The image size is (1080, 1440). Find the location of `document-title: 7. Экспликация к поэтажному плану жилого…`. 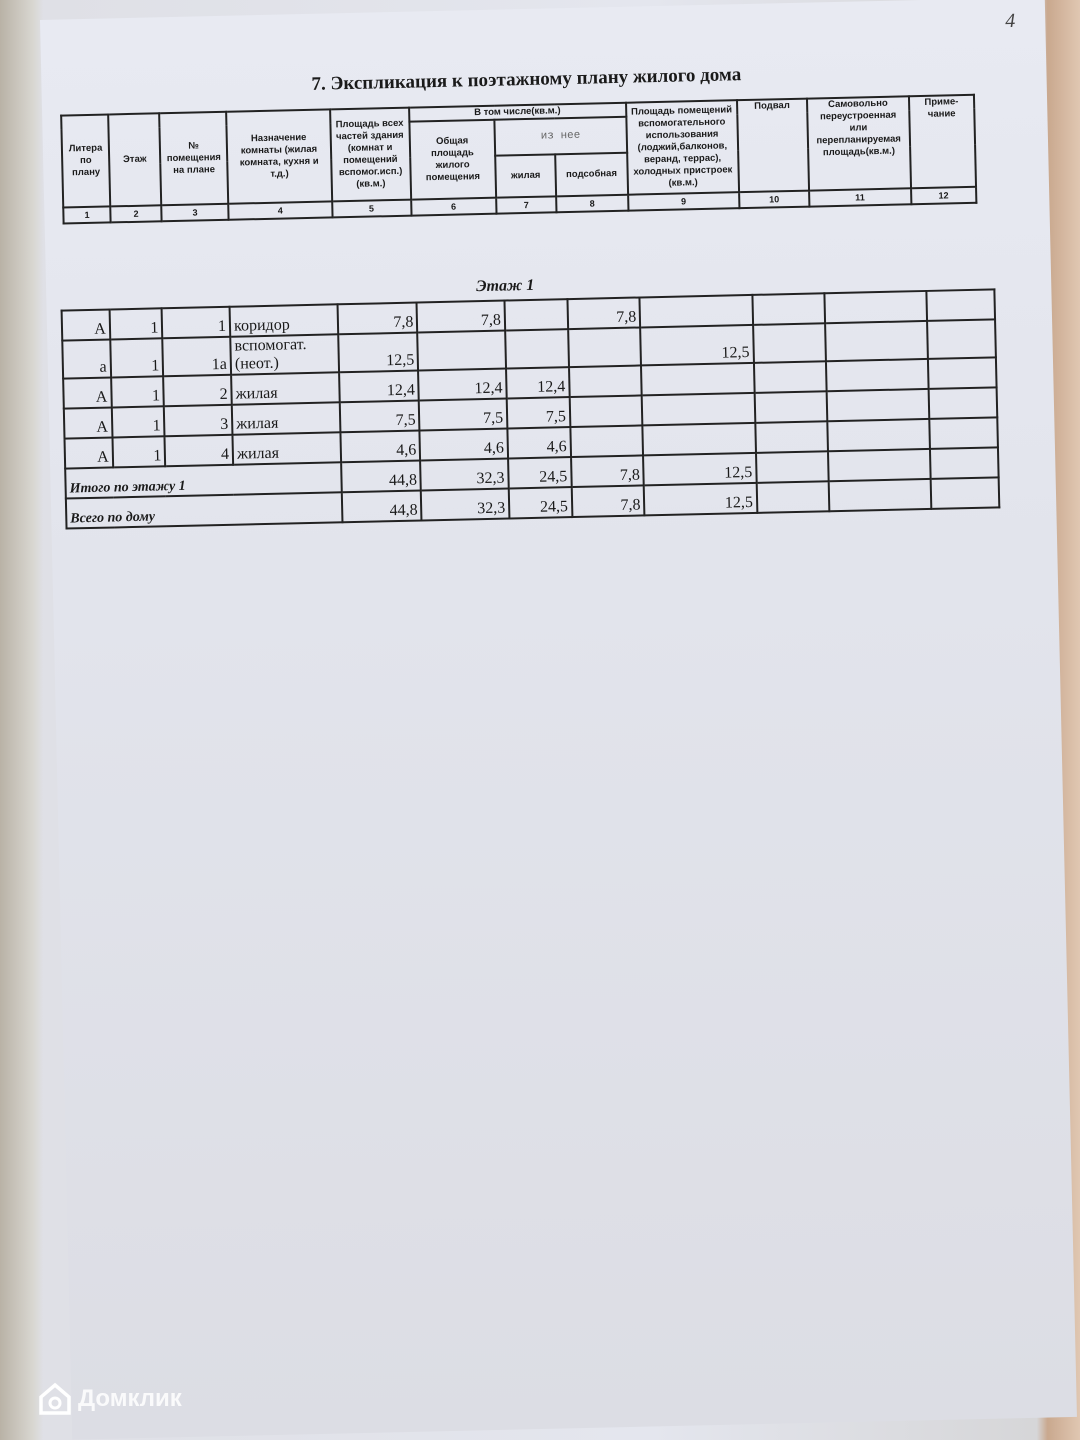

document-title: 7. Экспликация к поэтажному плану жилого… is located at coordinates (526, 79).